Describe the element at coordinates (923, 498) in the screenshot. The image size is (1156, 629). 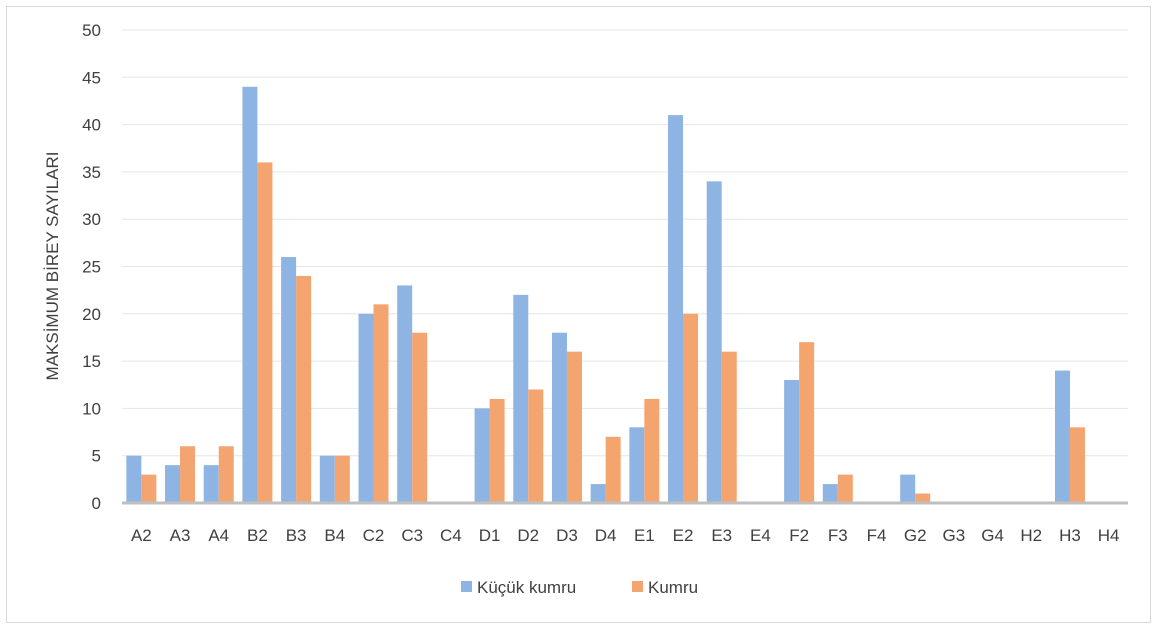
I see `bar-kumru-g2` at that location.